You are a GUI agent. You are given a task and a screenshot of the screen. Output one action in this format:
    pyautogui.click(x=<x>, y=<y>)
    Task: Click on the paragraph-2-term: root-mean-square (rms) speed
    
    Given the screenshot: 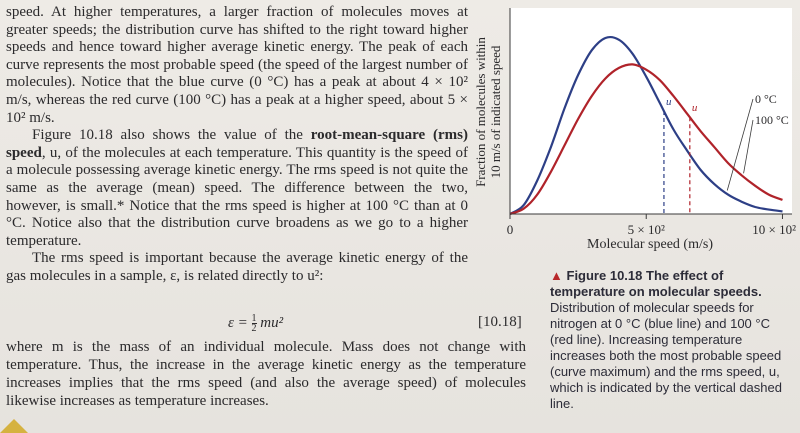 What is the action you would take?
    pyautogui.click(x=237, y=144)
    